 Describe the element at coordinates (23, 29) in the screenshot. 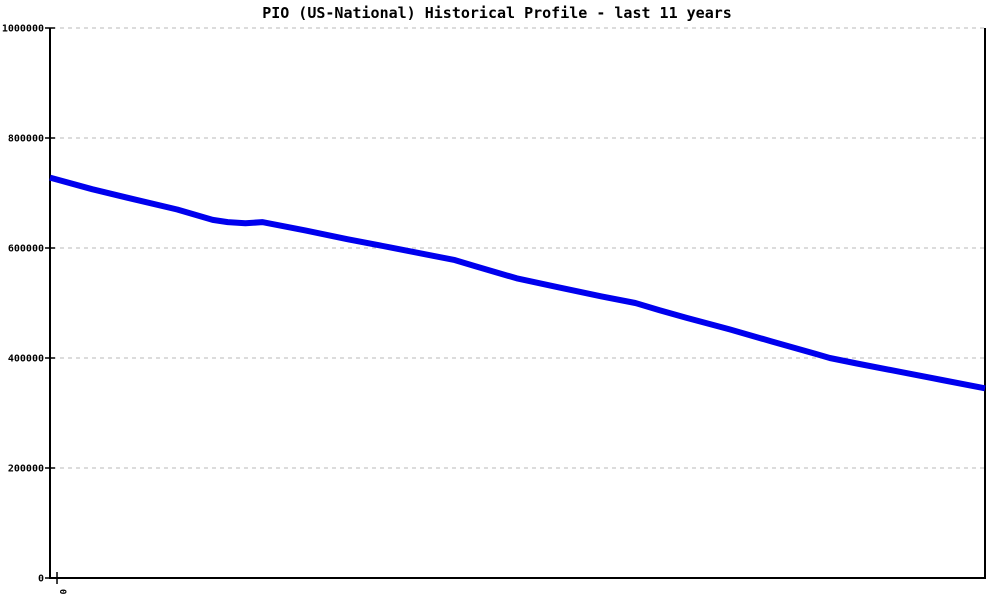

I see `y-axis-tick-label: 1000000` at that location.